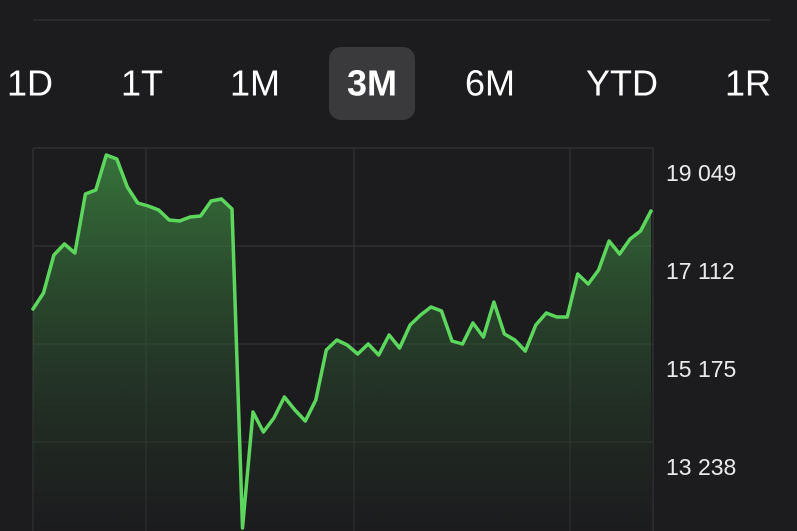 This screenshot has width=797, height=531. What do you see at coordinates (748, 83) in the screenshot?
I see `range-tab: 1R` at bounding box center [748, 83].